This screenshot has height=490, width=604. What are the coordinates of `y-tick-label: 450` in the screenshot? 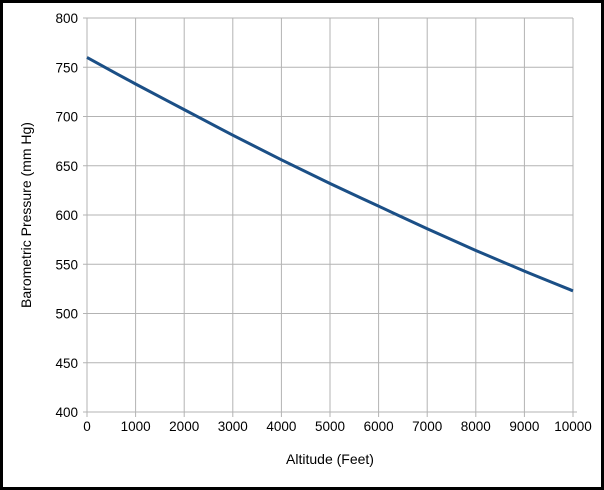 It's located at (66, 363).